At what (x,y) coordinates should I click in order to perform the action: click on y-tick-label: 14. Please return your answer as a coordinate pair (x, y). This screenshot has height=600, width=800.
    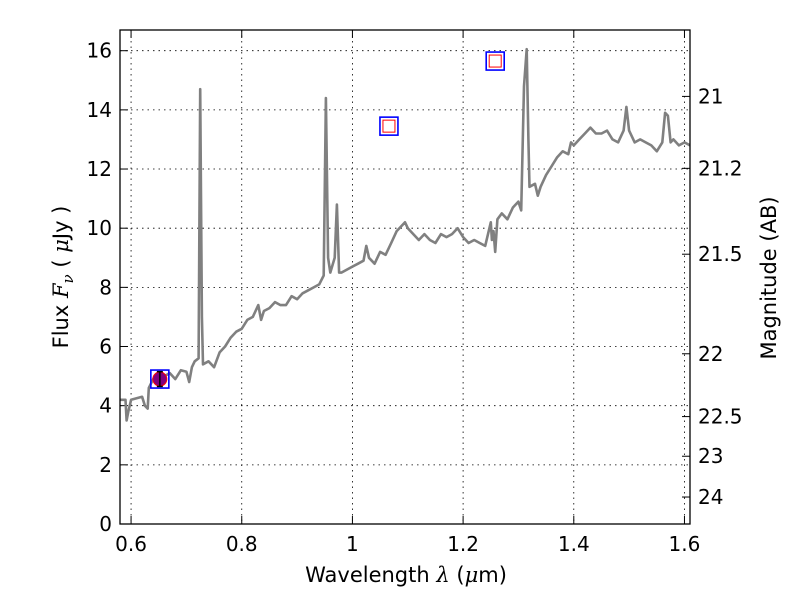
    Looking at the image, I should click on (99, 110).